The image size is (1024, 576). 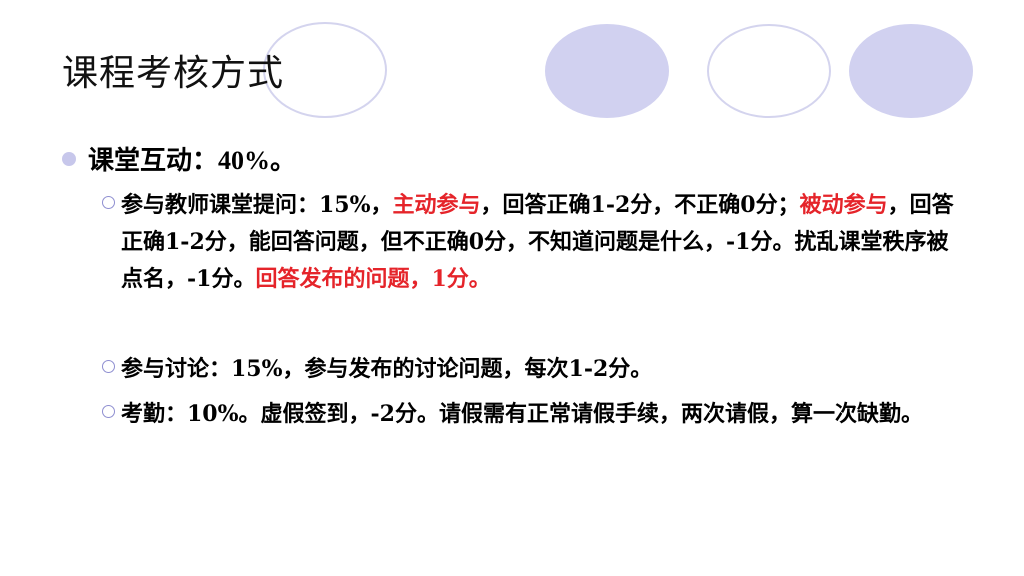 What do you see at coordinates (244, 160) in the screenshot?
I see `bullet-value: ：40%。` at bounding box center [244, 160].